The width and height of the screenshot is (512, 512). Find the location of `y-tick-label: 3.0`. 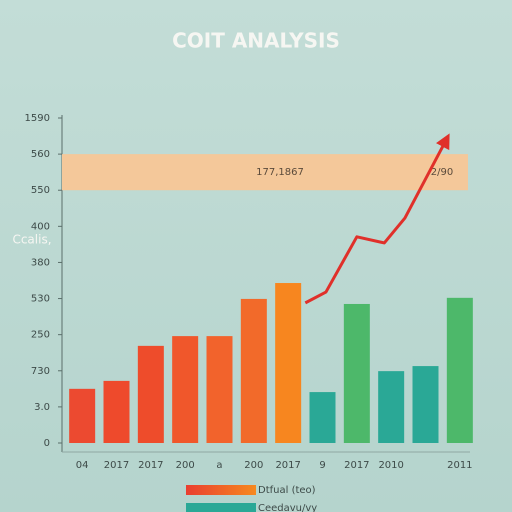

y-tick-label: 3.0 is located at coordinates (42, 407).